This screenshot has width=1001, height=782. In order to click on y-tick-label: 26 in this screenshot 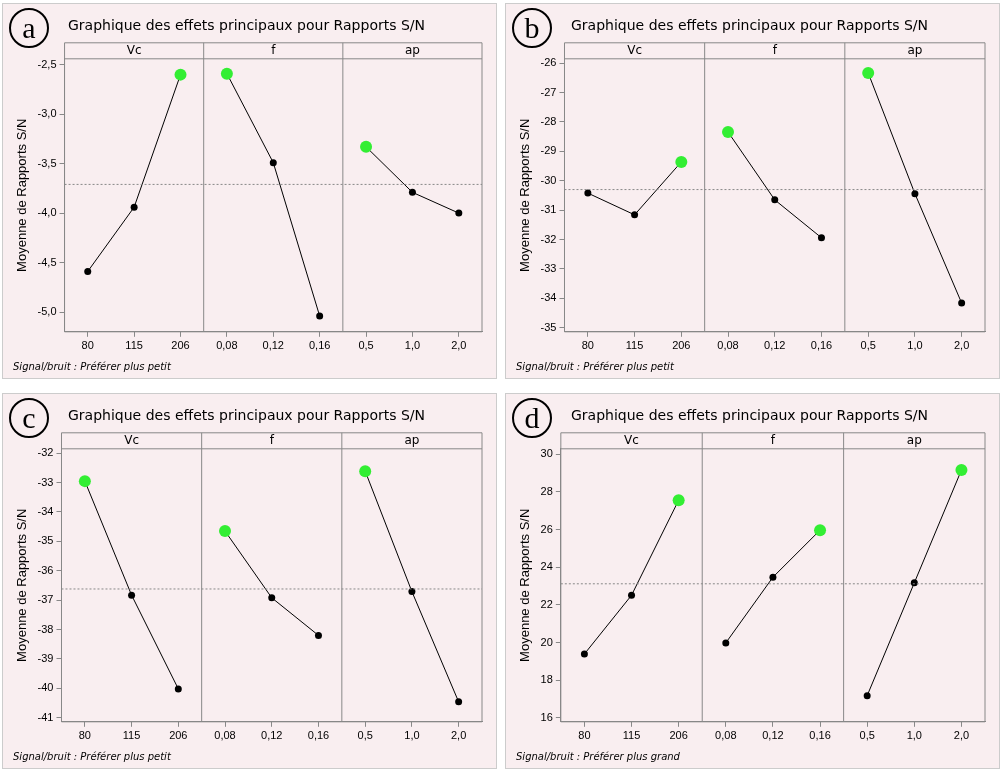, I will do `click(546, 528)`.